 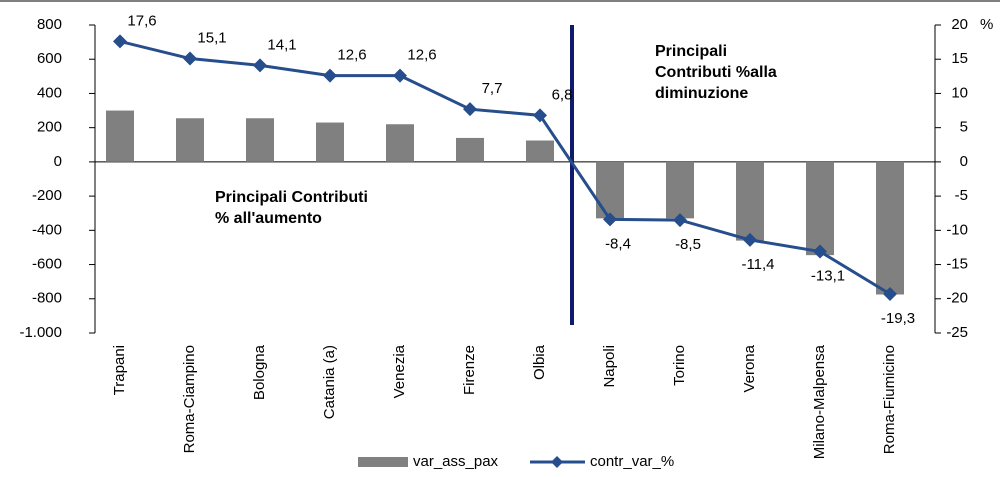 I want to click on x-tick-label: Bologna, so click(x=259, y=372).